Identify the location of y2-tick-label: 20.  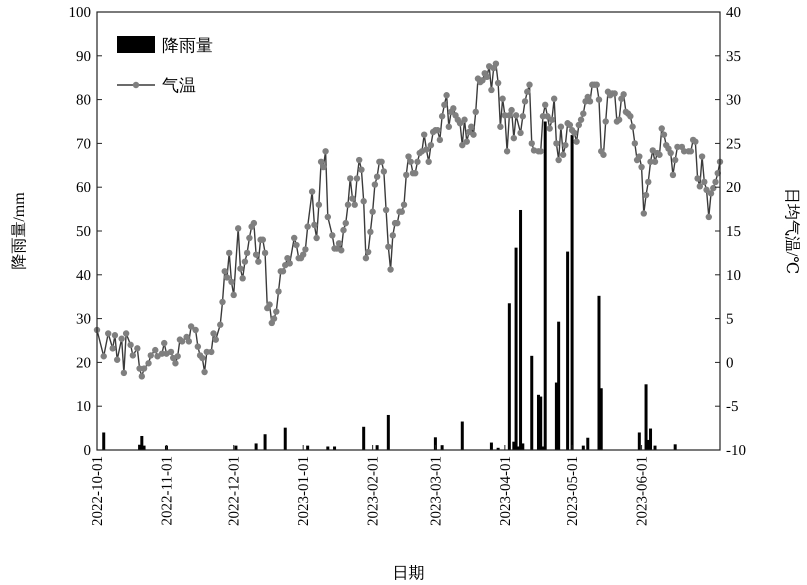
(733, 188).